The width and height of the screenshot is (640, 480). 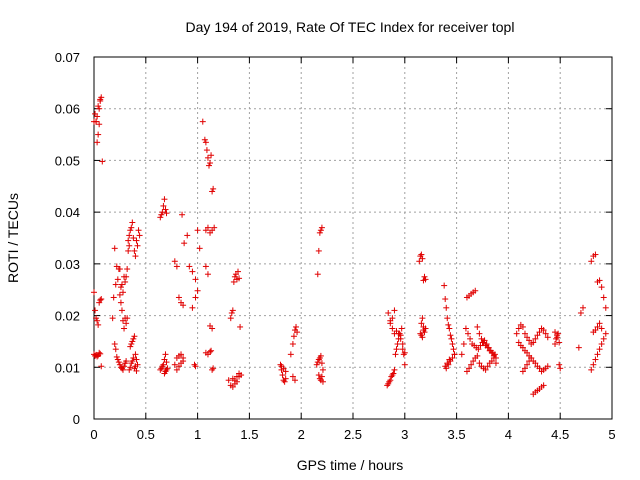 I want to click on x-axis-label: GPS time / hours, so click(x=350, y=465).